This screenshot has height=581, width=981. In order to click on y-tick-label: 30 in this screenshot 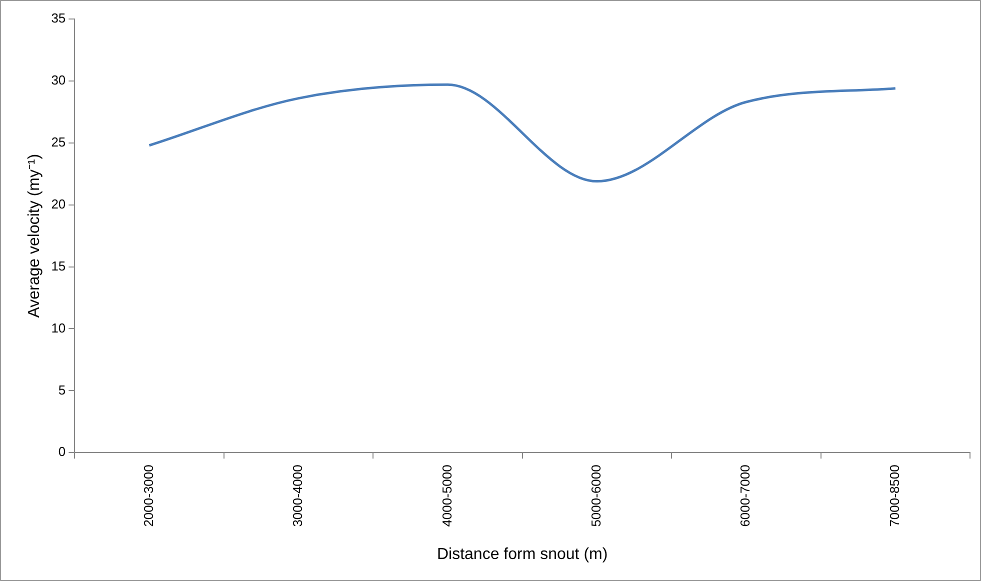, I will do `click(58, 80)`.